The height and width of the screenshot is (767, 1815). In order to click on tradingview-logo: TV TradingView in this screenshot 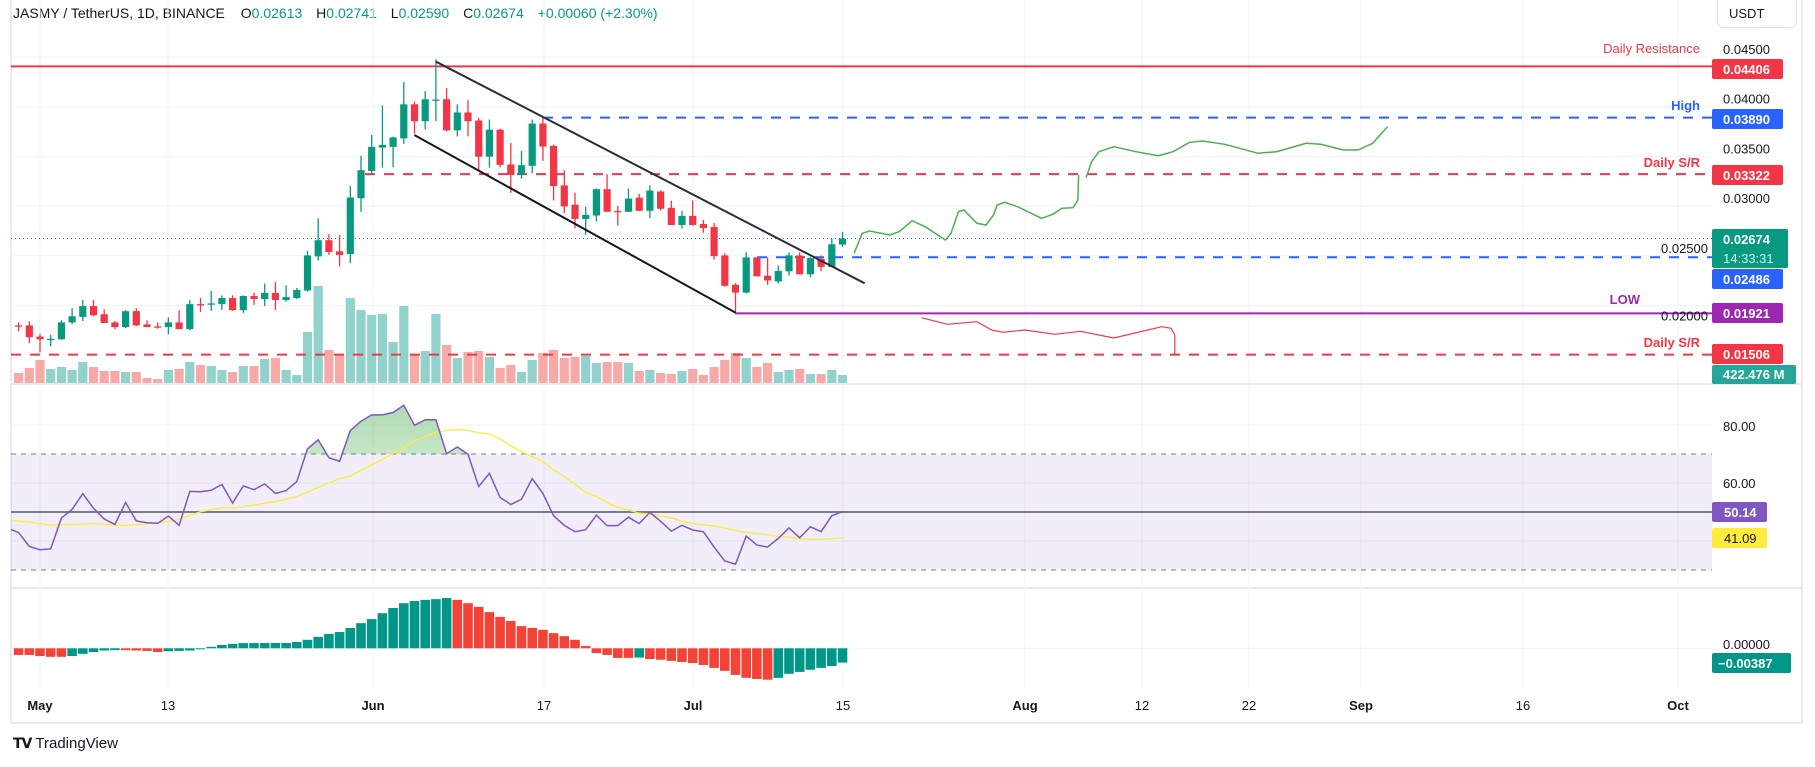, I will do `click(65, 743)`.